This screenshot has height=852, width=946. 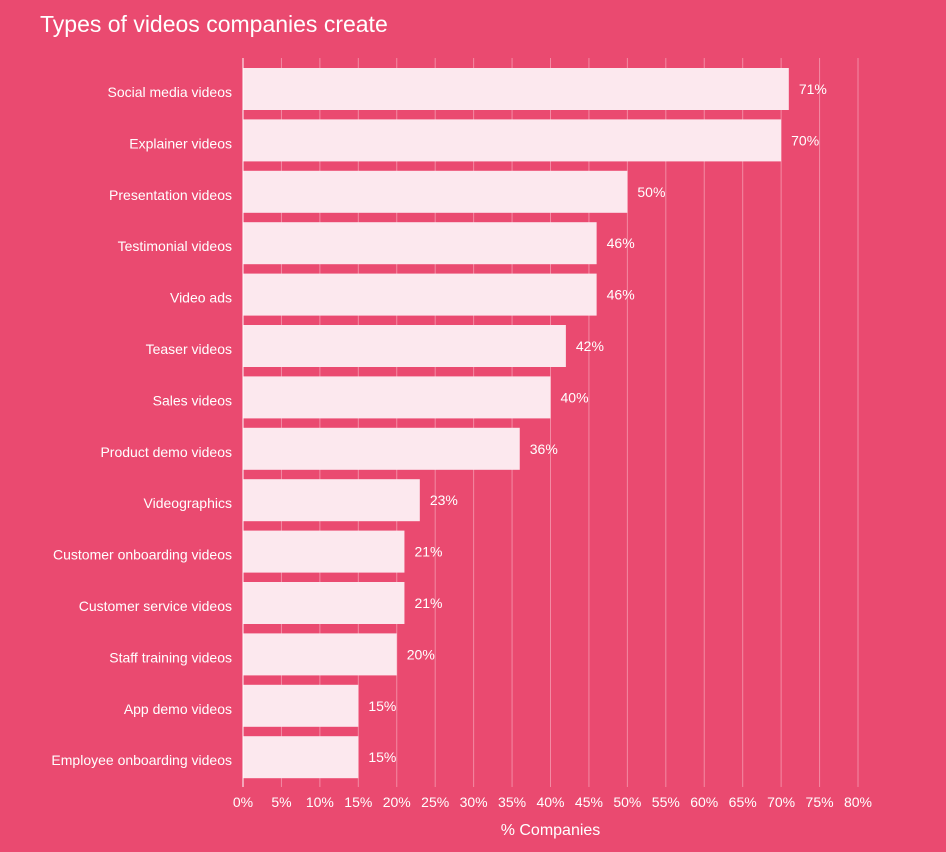 What do you see at coordinates (192, 400) in the screenshot?
I see `category-label: Sales videos` at bounding box center [192, 400].